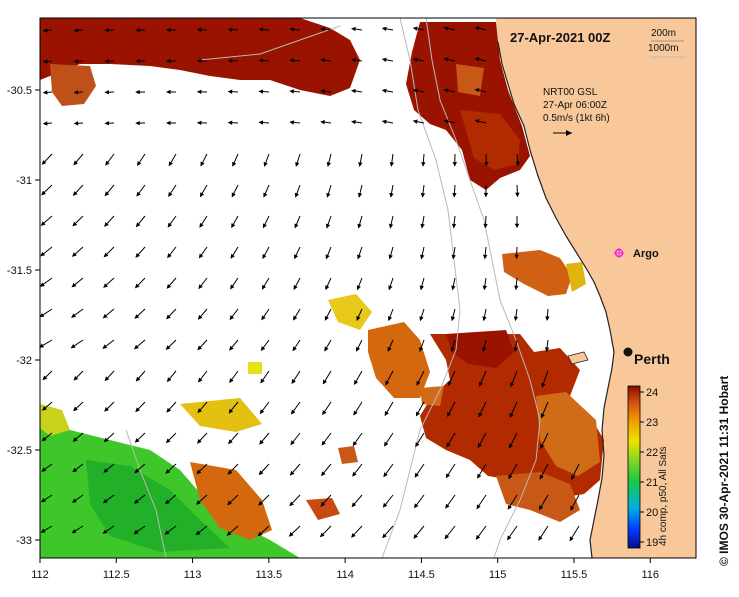  I want to click on x-axis: 112 112.5 113 113.5 114 114.5 115 115.5 116, so click(345, 569).